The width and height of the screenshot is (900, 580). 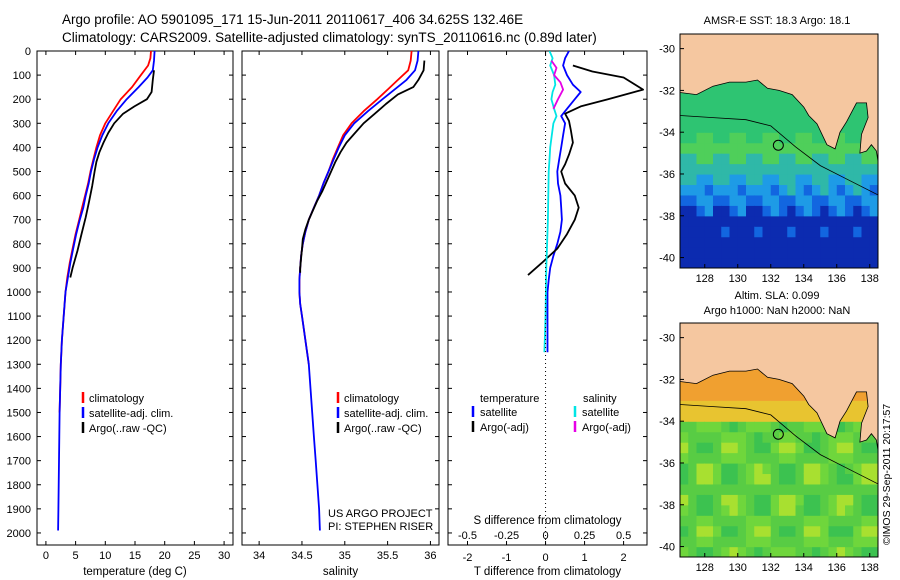 I want to click on x-tick-label: 136, so click(x=837, y=279).